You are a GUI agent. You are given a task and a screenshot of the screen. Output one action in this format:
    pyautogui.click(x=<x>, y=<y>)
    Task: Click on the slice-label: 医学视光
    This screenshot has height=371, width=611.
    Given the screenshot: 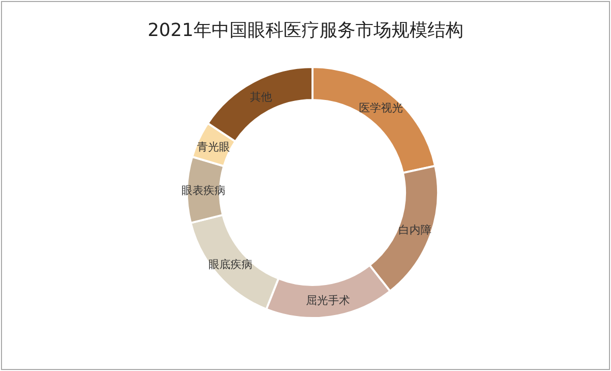 What is the action you would take?
    pyautogui.click(x=380, y=108)
    